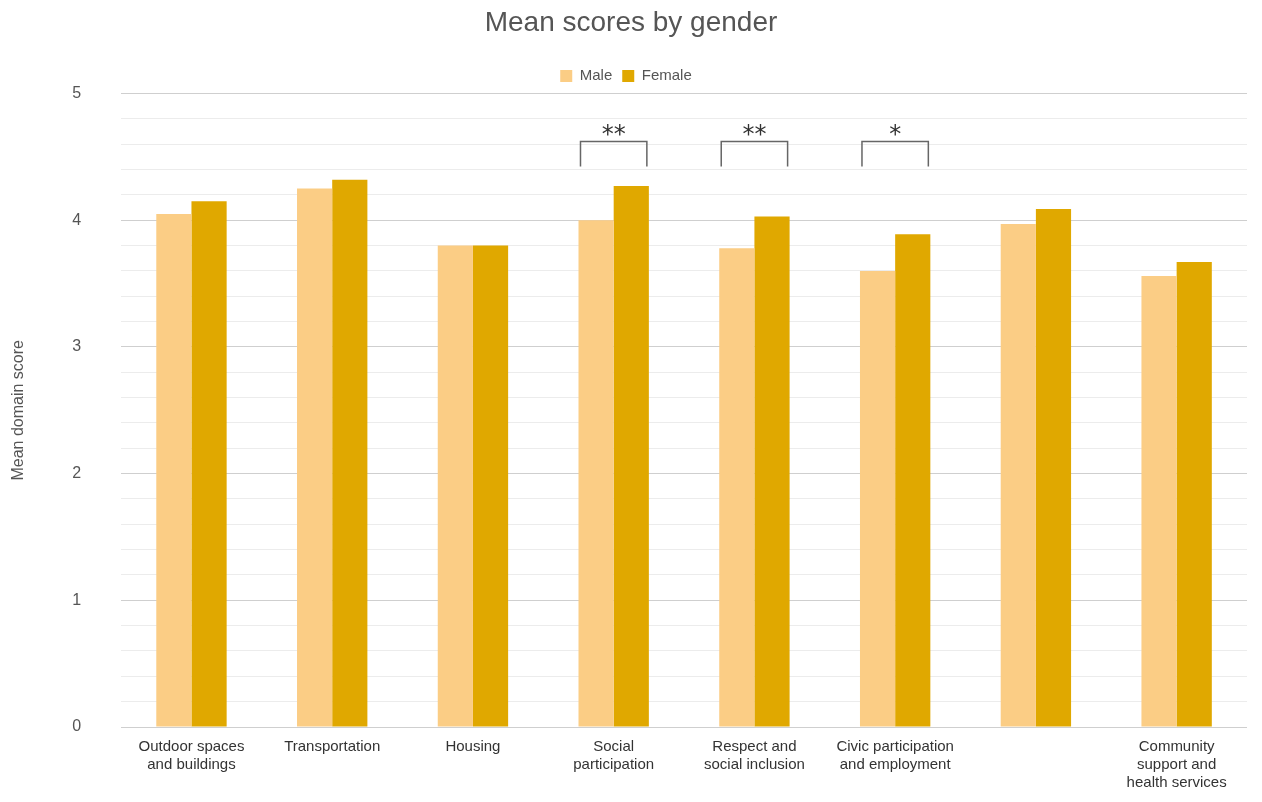 Image resolution: width=1262 pixels, height=802 pixels. I want to click on y-tick-label: 4, so click(77, 219).